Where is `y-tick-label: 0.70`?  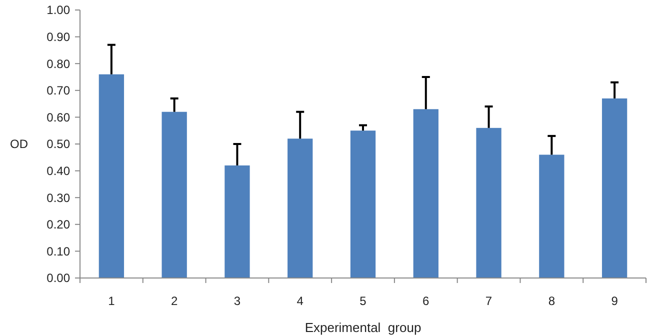 y-tick-label: 0.70 is located at coordinates (58, 91).